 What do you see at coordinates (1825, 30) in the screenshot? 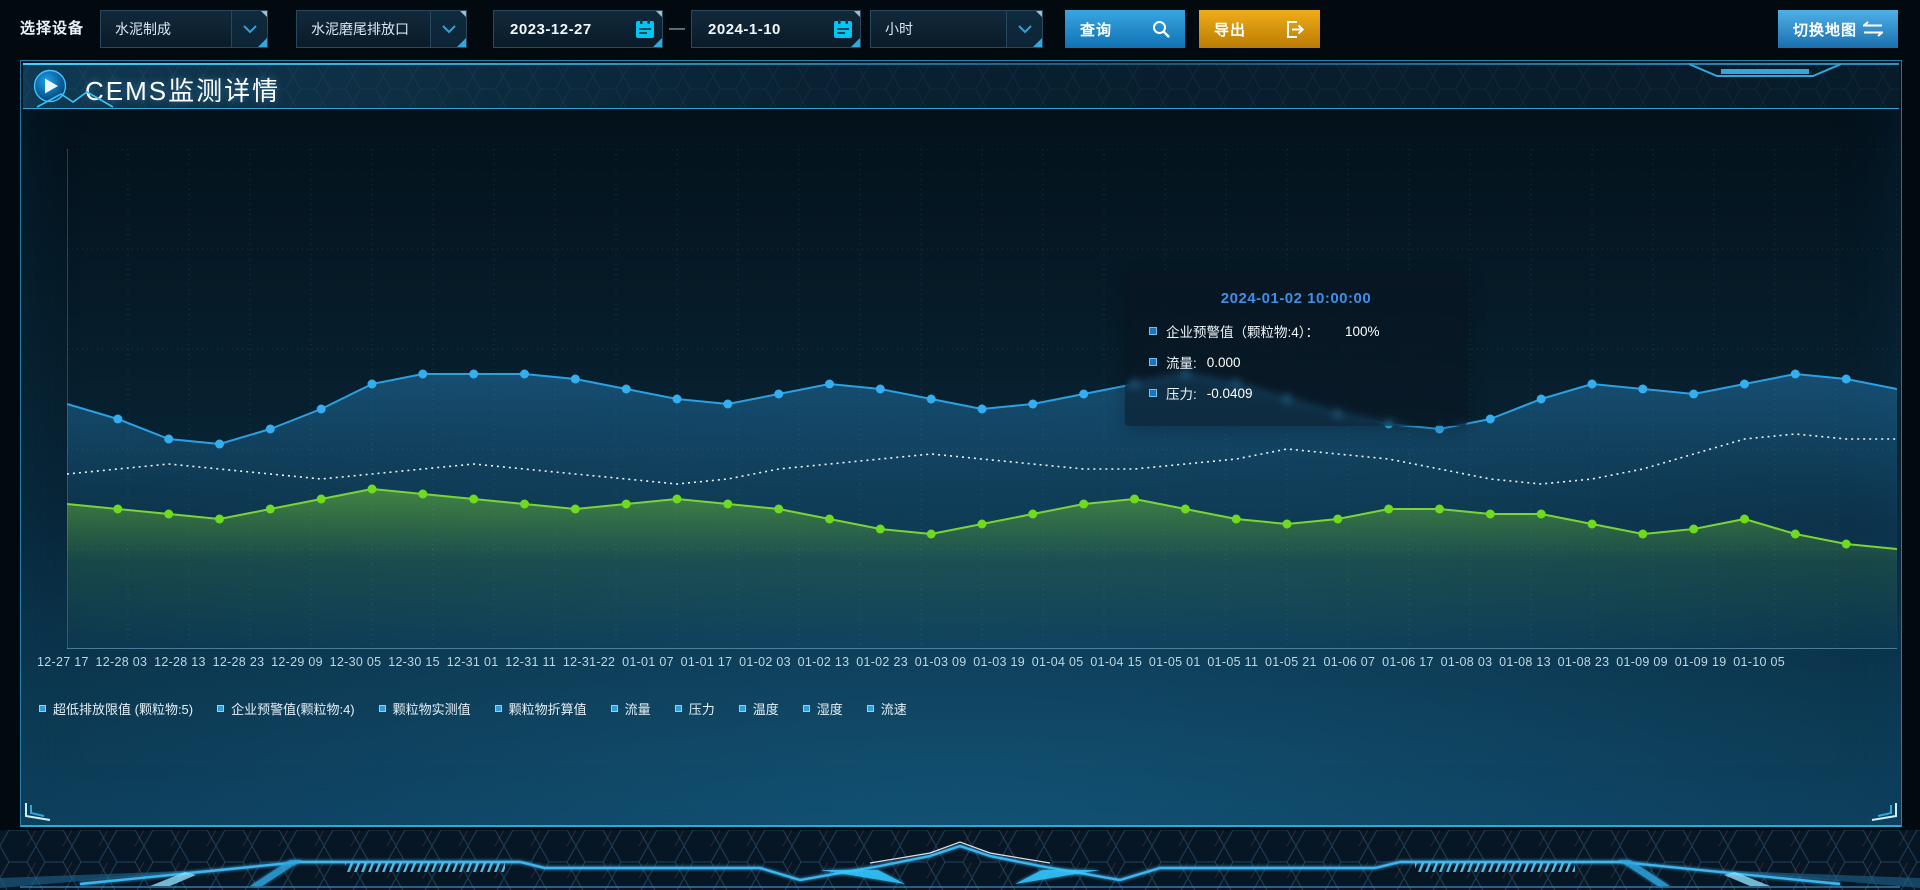
I see `switch-map-label: 切换地图` at bounding box center [1825, 30].